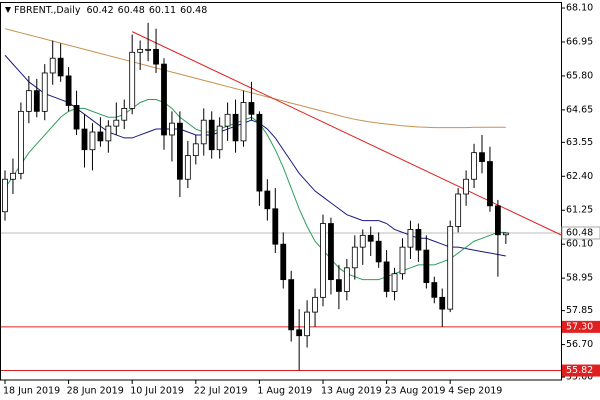  I want to click on y-tick-label: 68.10, so click(579, 8).